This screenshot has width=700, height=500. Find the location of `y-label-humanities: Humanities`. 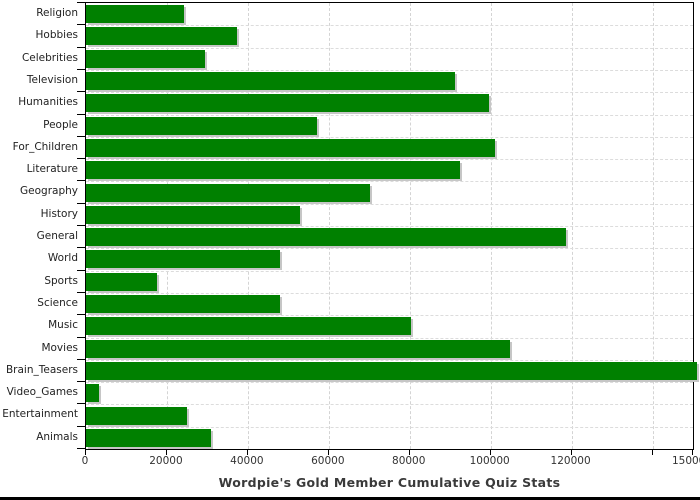

y-label-humanities: Humanities is located at coordinates (48, 102).